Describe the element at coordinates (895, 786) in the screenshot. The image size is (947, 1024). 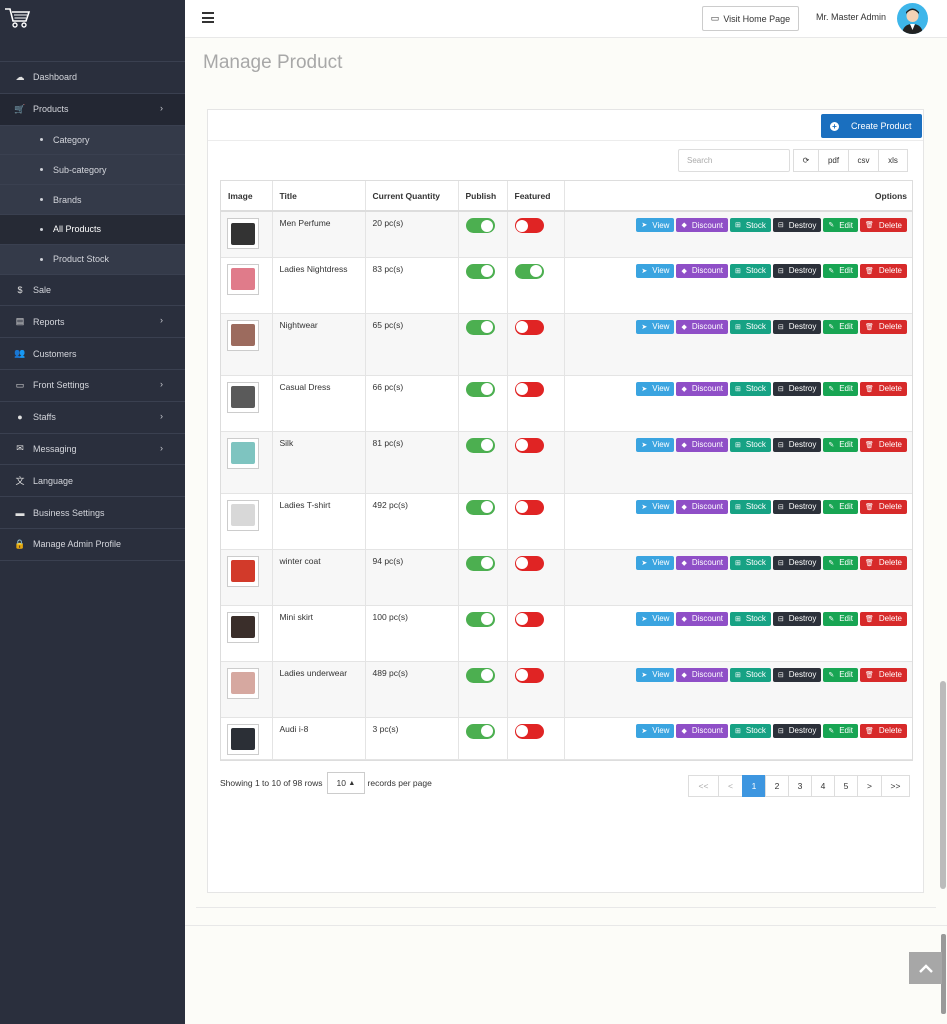
I see `page-button-last: >>` at that location.